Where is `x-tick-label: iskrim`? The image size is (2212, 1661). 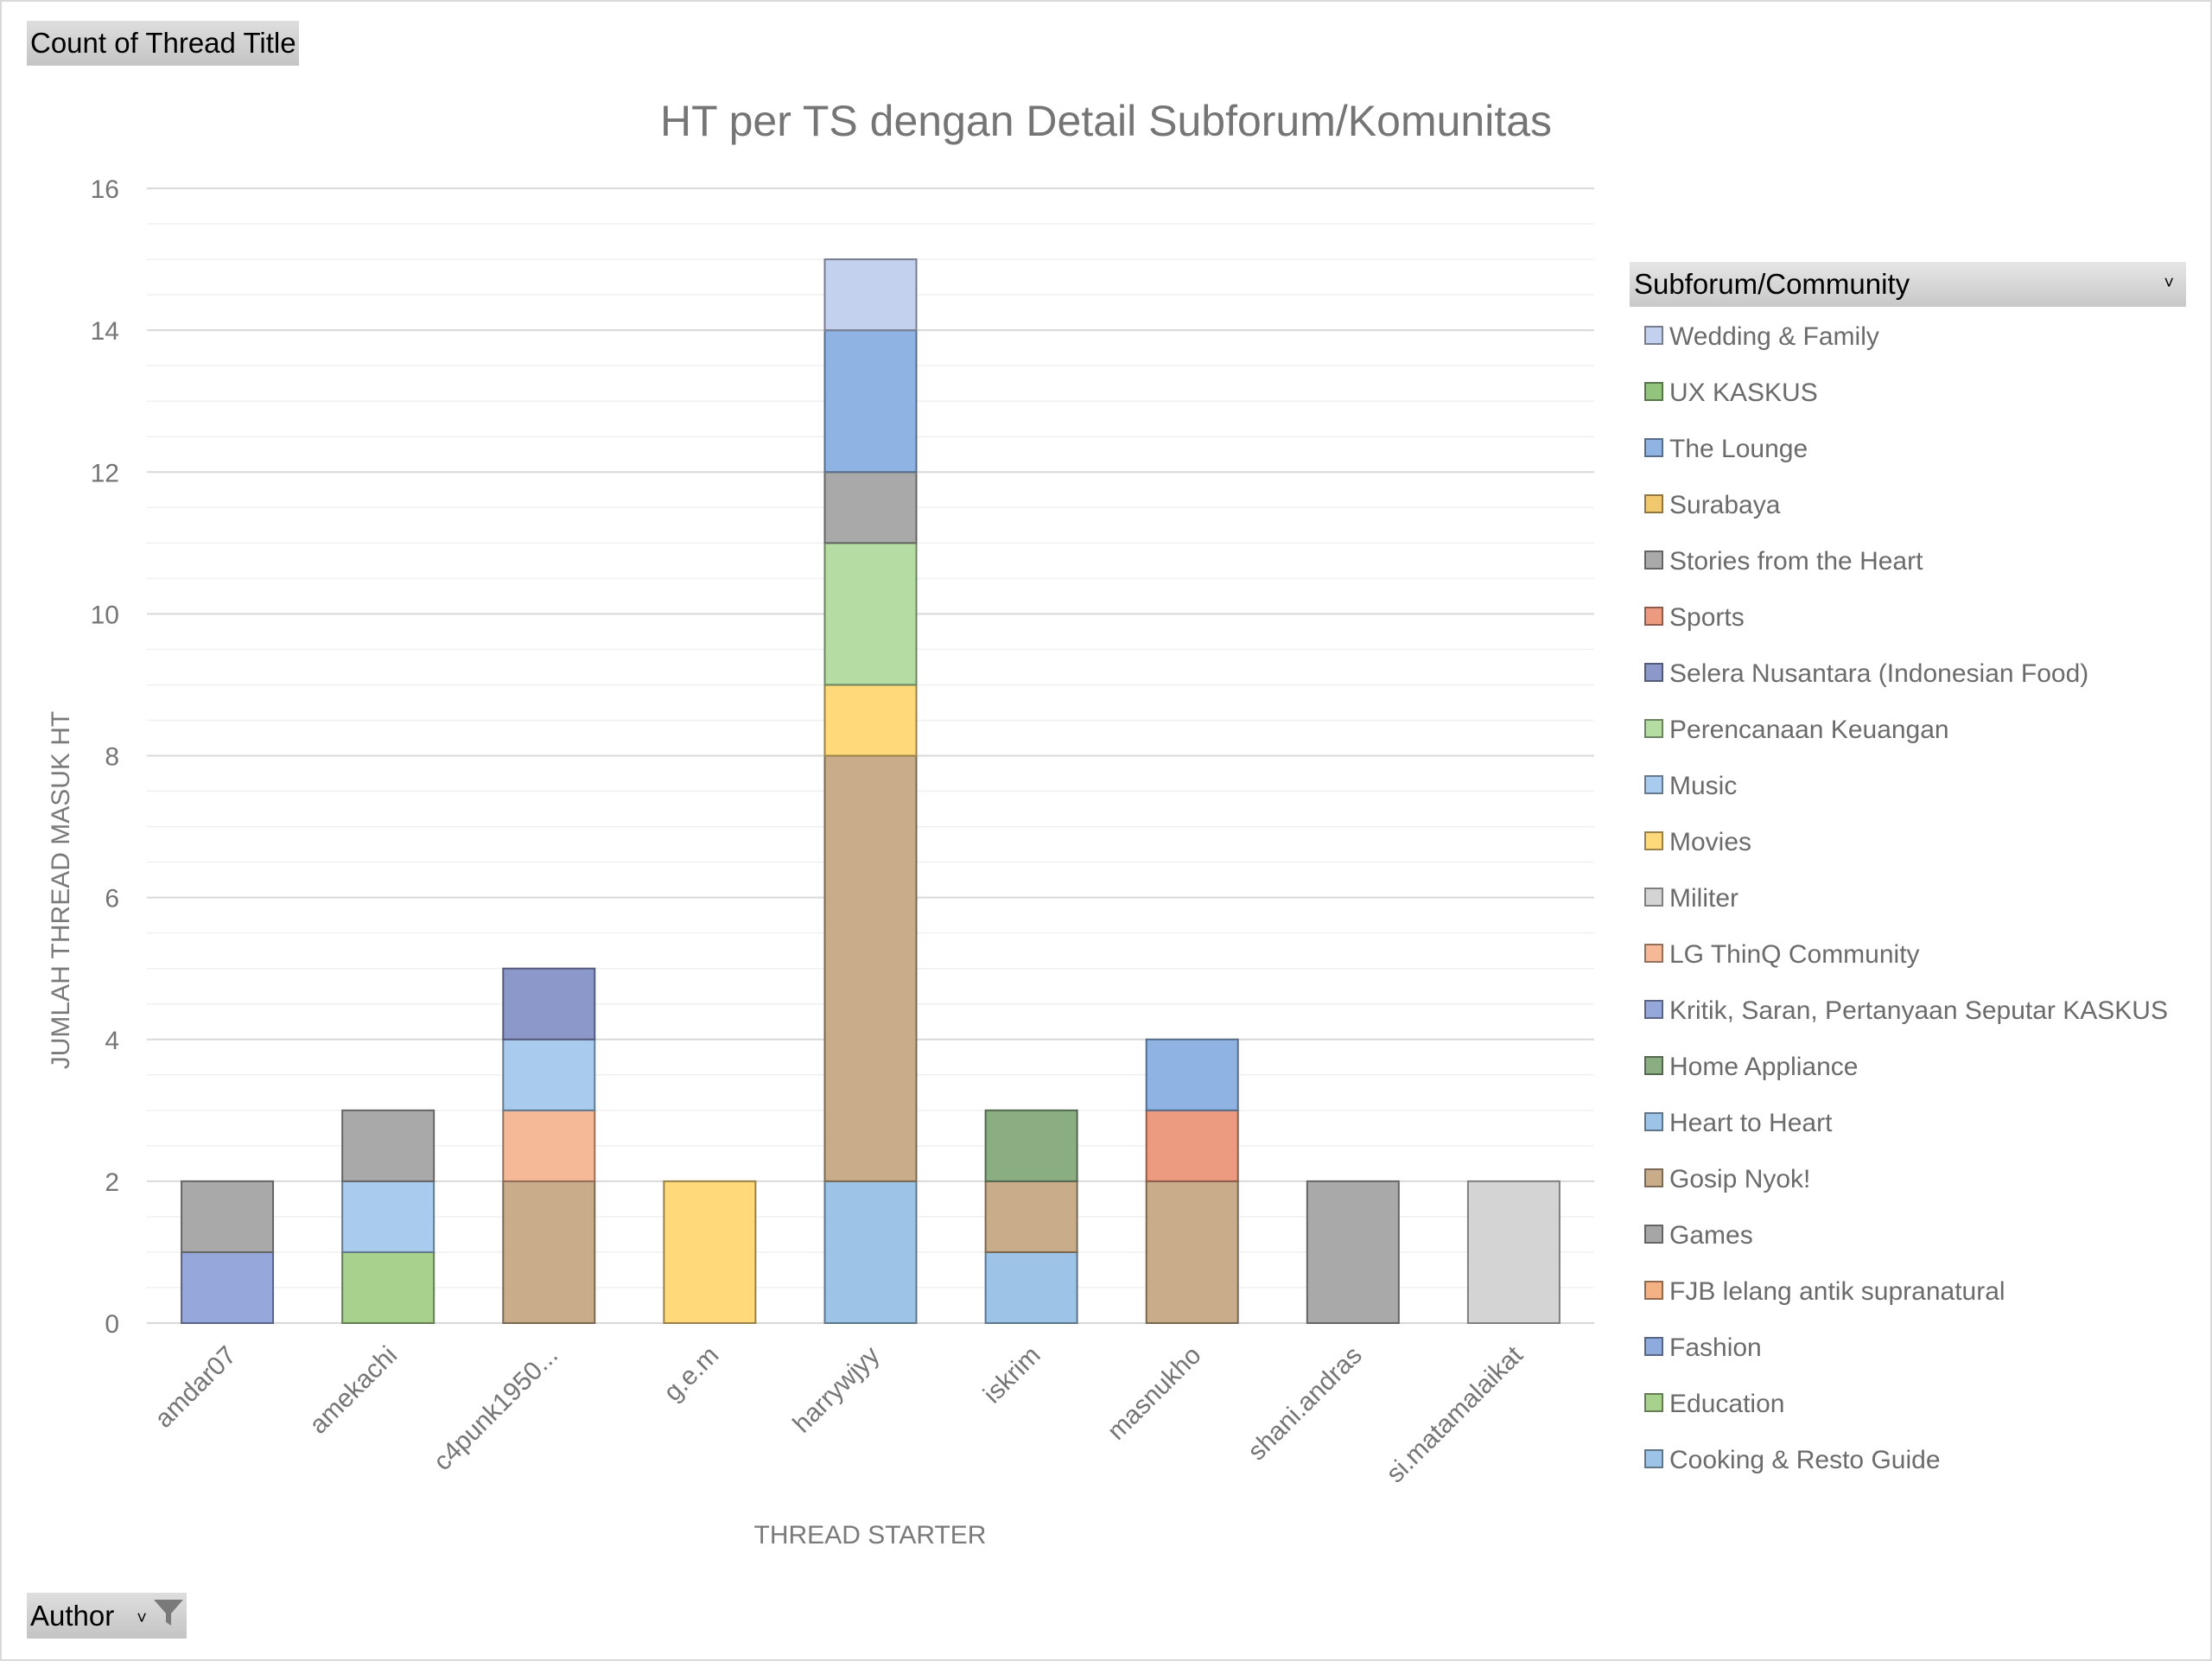
x-tick-label: iskrim is located at coordinates (1012, 1375).